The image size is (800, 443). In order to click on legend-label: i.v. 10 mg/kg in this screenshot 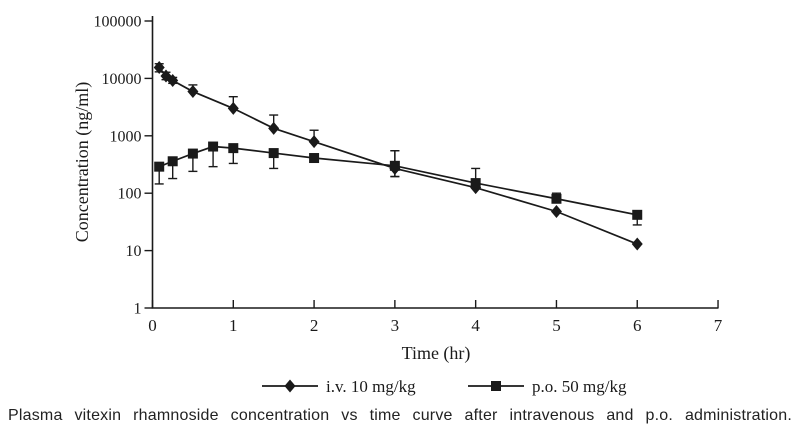, I will do `click(371, 386)`.